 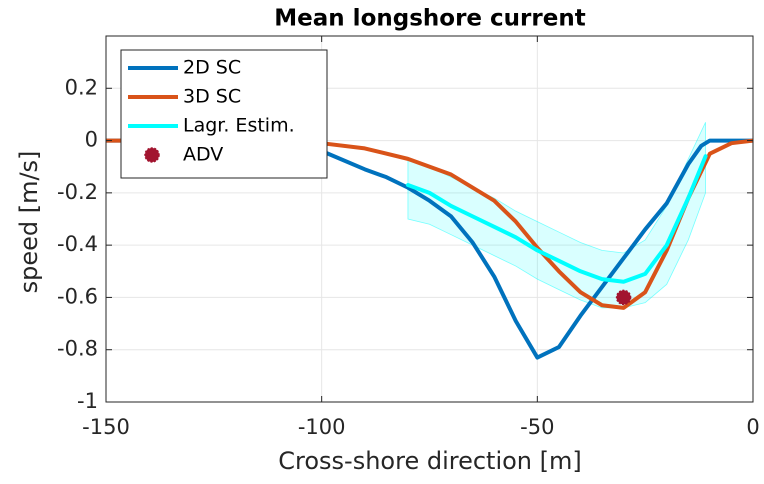 I want to click on y-tick-label: 0.2, so click(x=81, y=87).